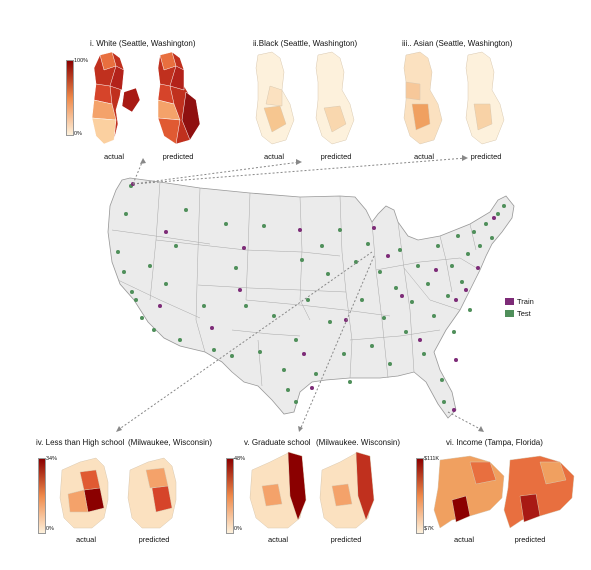  I want to click on colorbar-grad, so click(230, 496).